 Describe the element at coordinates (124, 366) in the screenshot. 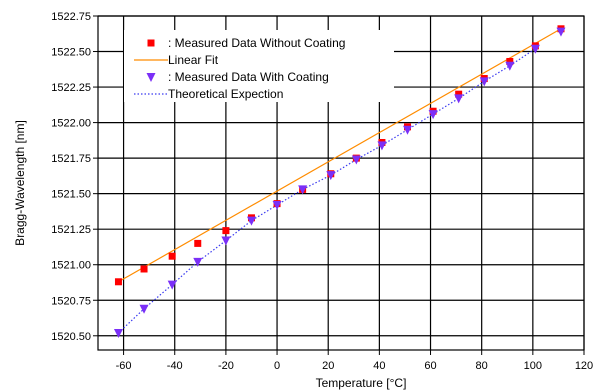

I see `x-tick-label: -60` at that location.